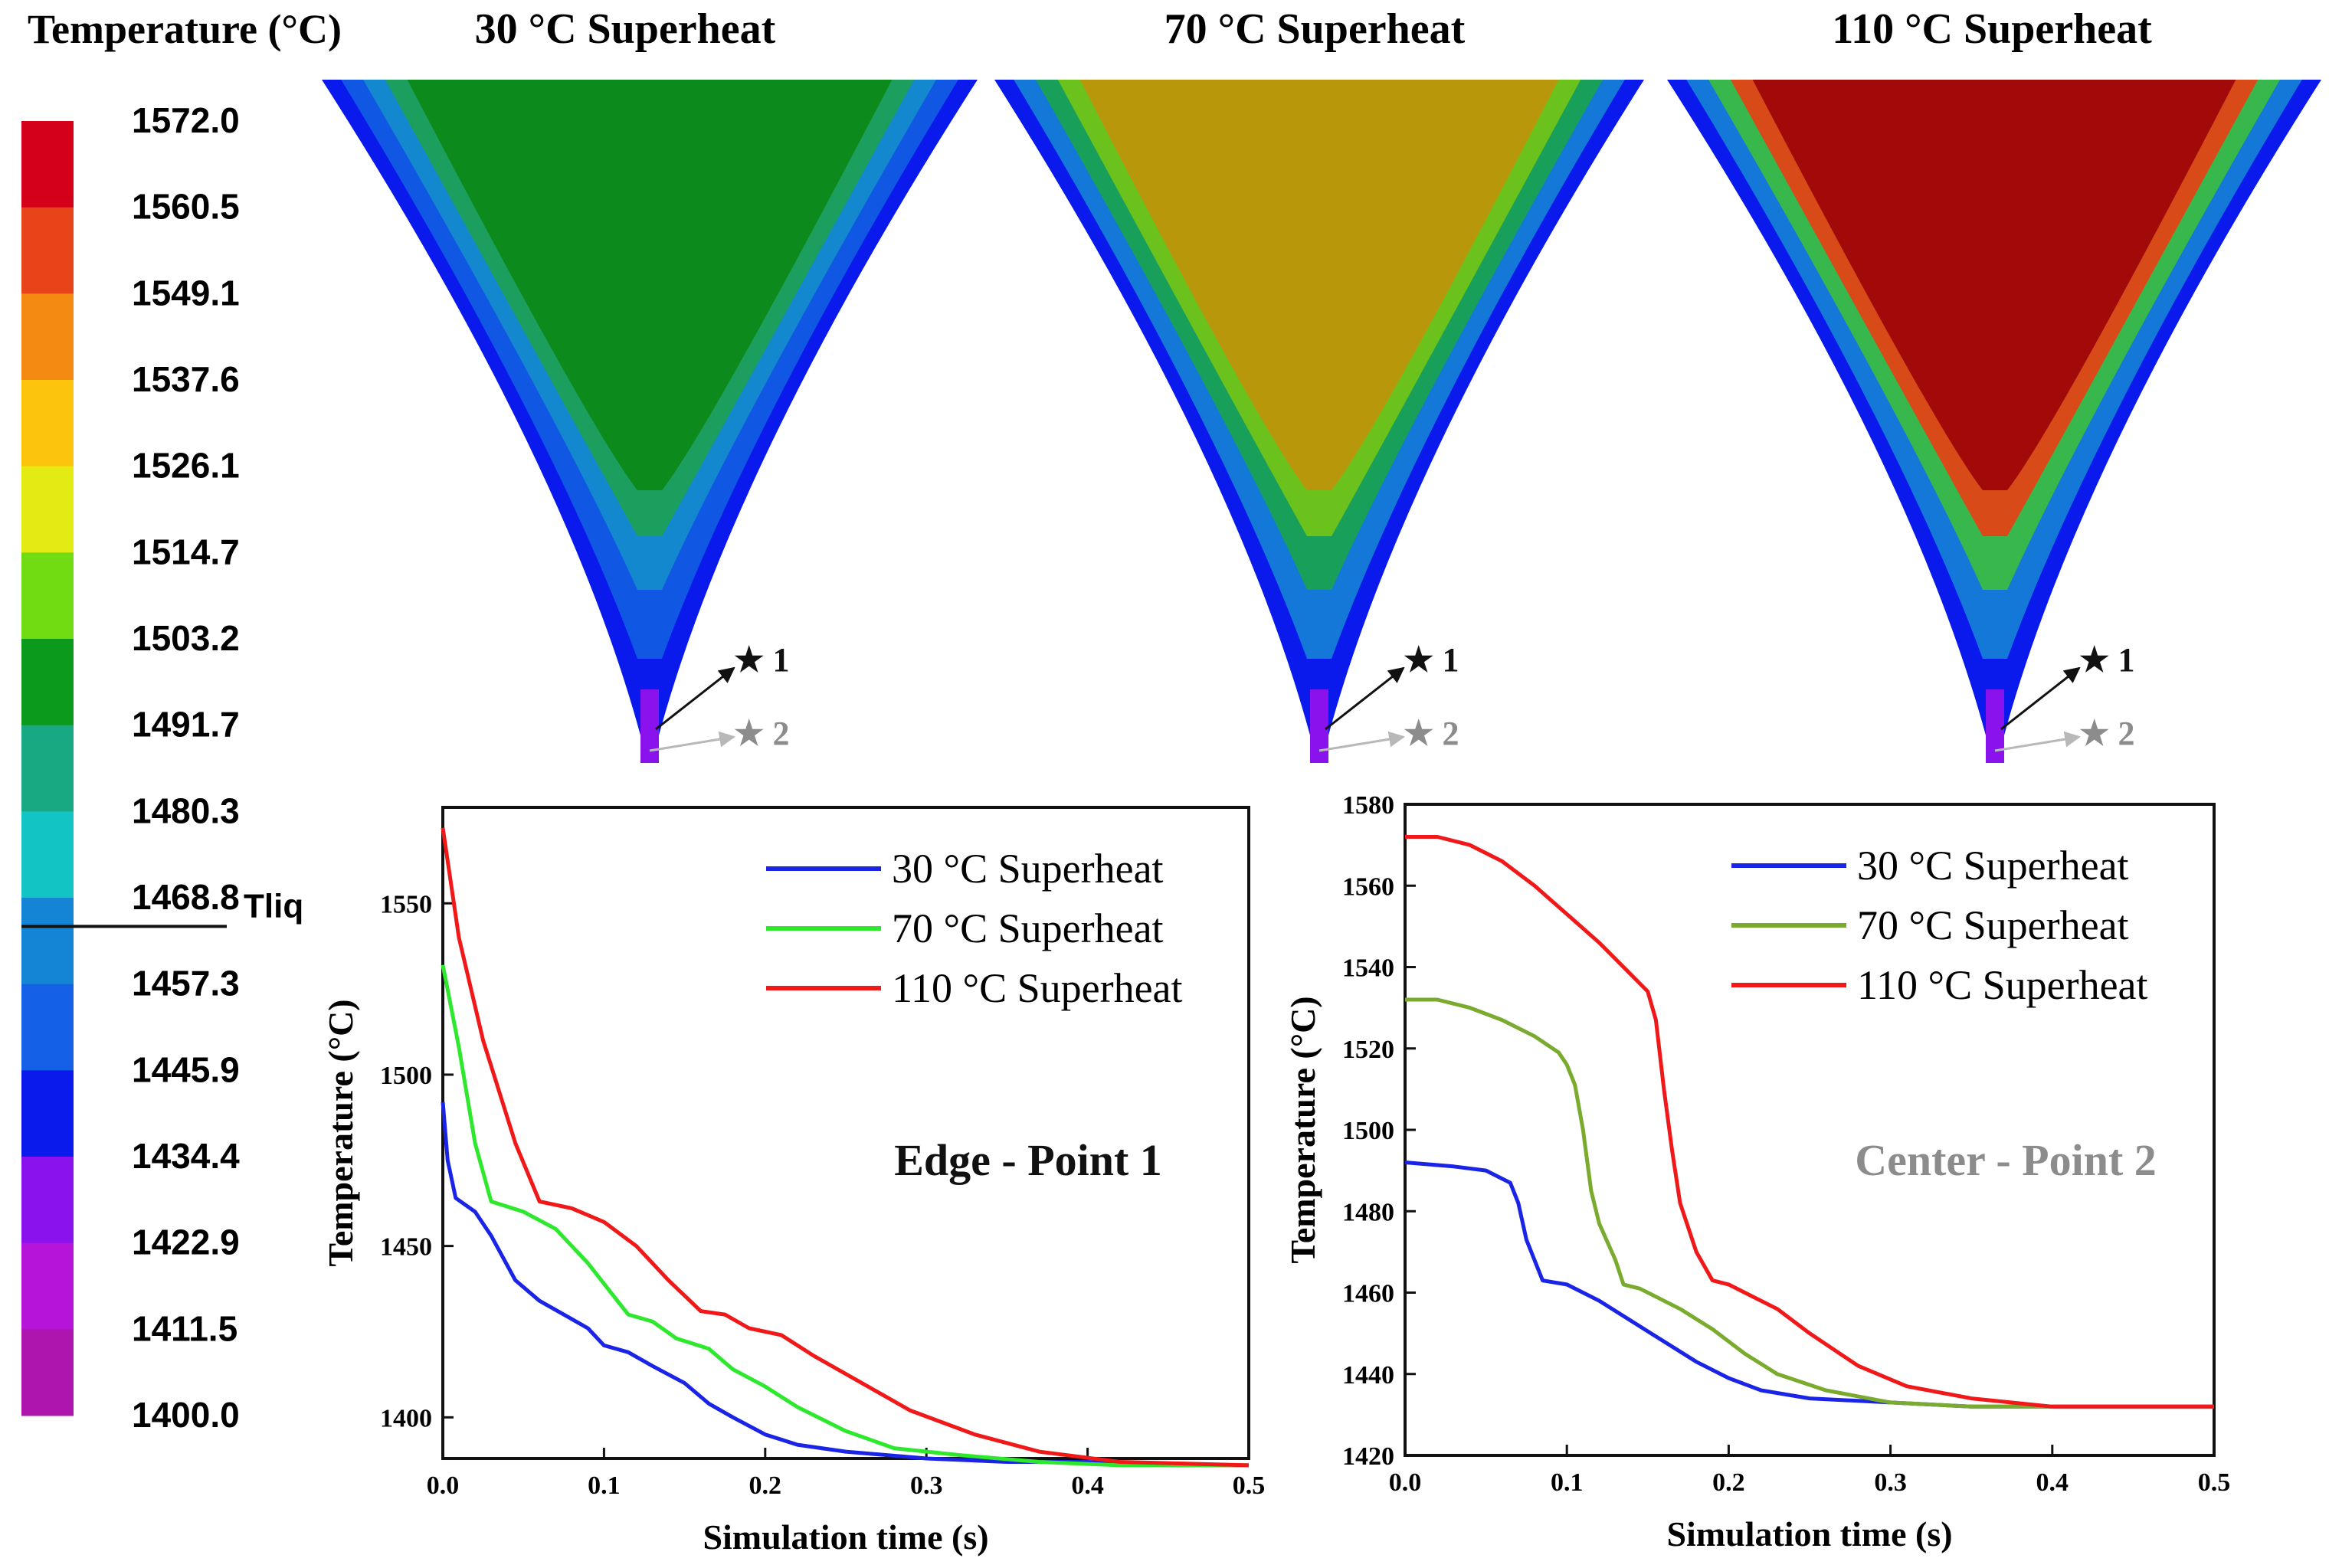 Image resolution: width=2329 pixels, height=1568 pixels. Describe the element at coordinates (2052, 1482) in the screenshot. I see `x-tick-label: 0.4` at that location.